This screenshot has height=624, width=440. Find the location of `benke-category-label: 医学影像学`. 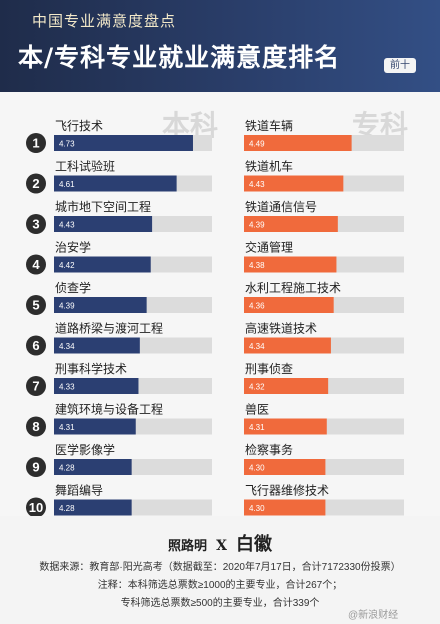

benke-category-label: 医学影像学 is located at coordinates (85, 449).